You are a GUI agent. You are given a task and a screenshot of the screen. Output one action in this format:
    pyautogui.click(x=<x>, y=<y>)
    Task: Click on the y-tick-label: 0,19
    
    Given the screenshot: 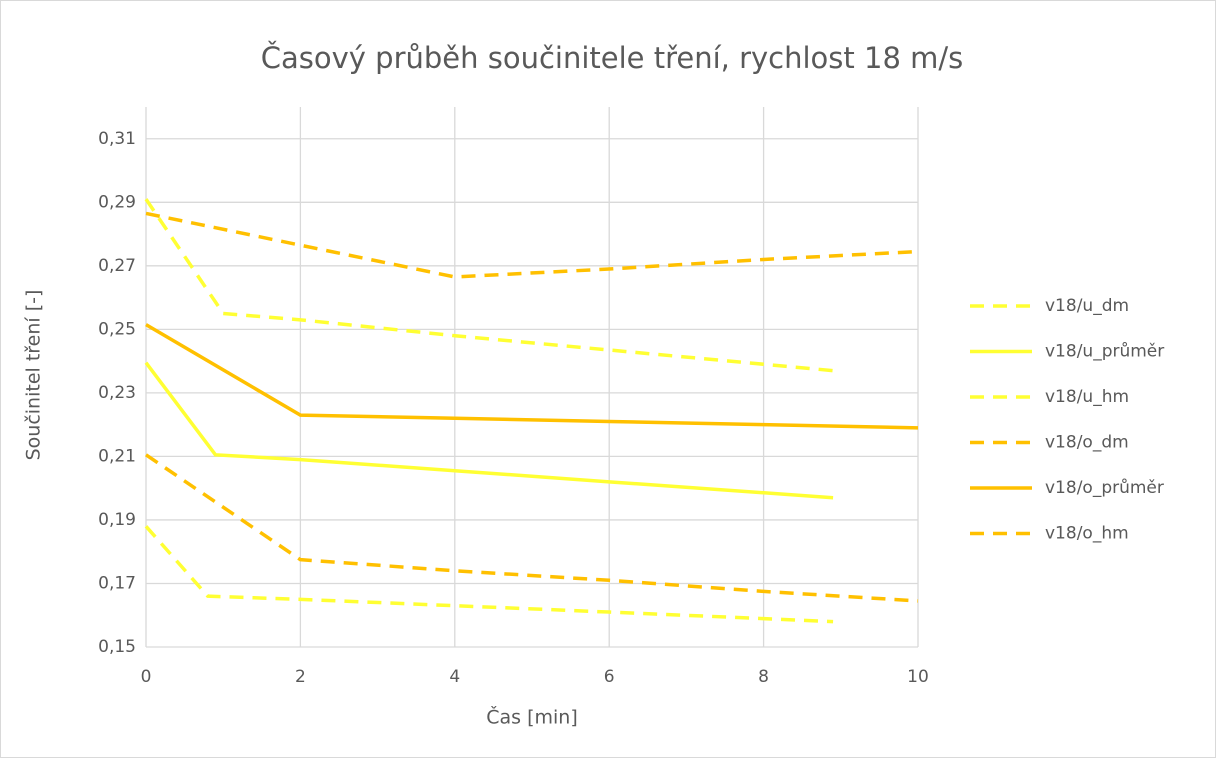 What is the action you would take?
    pyautogui.click(x=117, y=520)
    